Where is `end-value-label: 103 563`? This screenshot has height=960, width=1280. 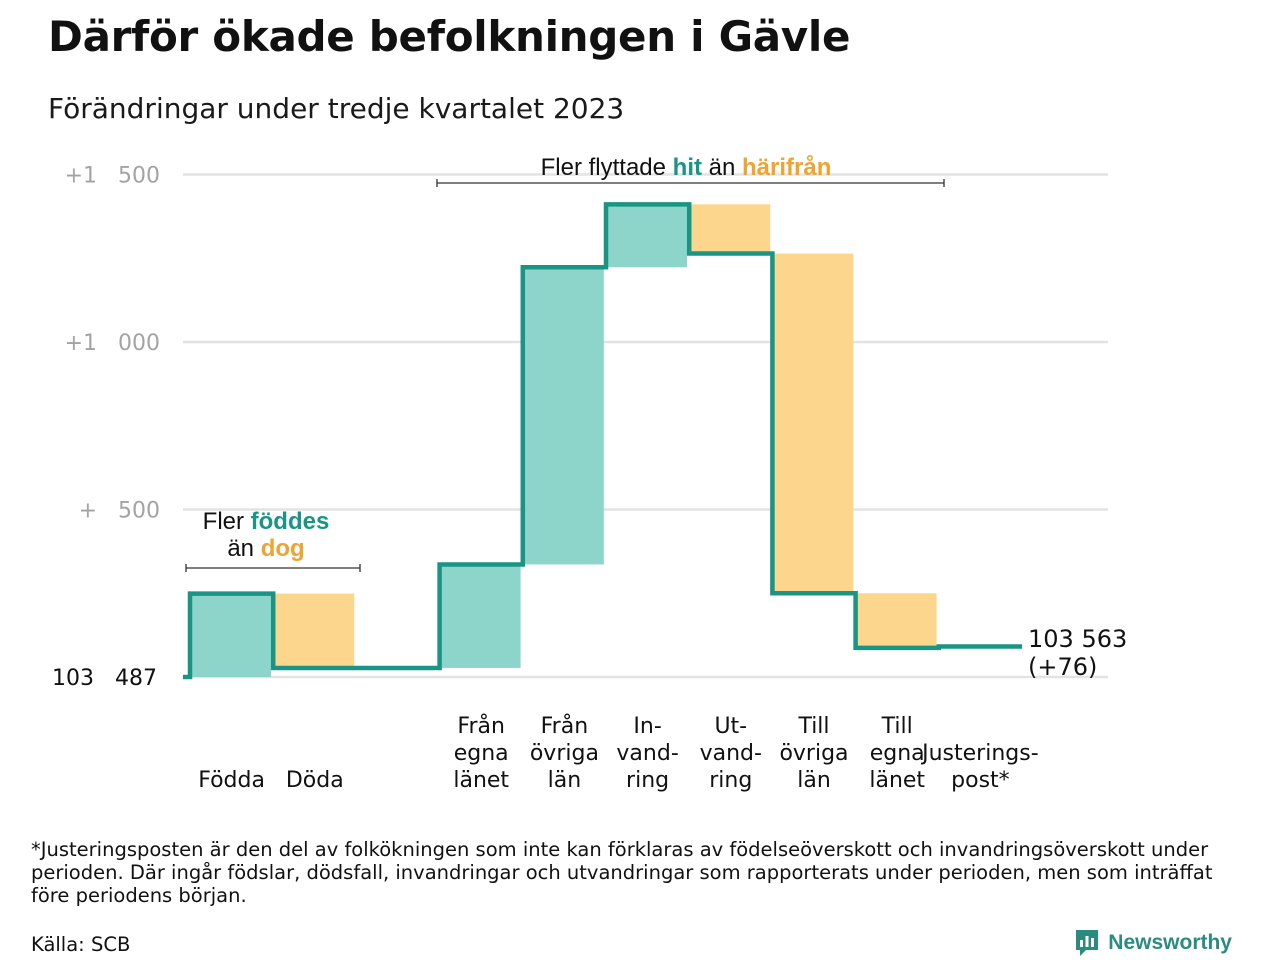 end-value-label: 103 563 is located at coordinates (1077, 639).